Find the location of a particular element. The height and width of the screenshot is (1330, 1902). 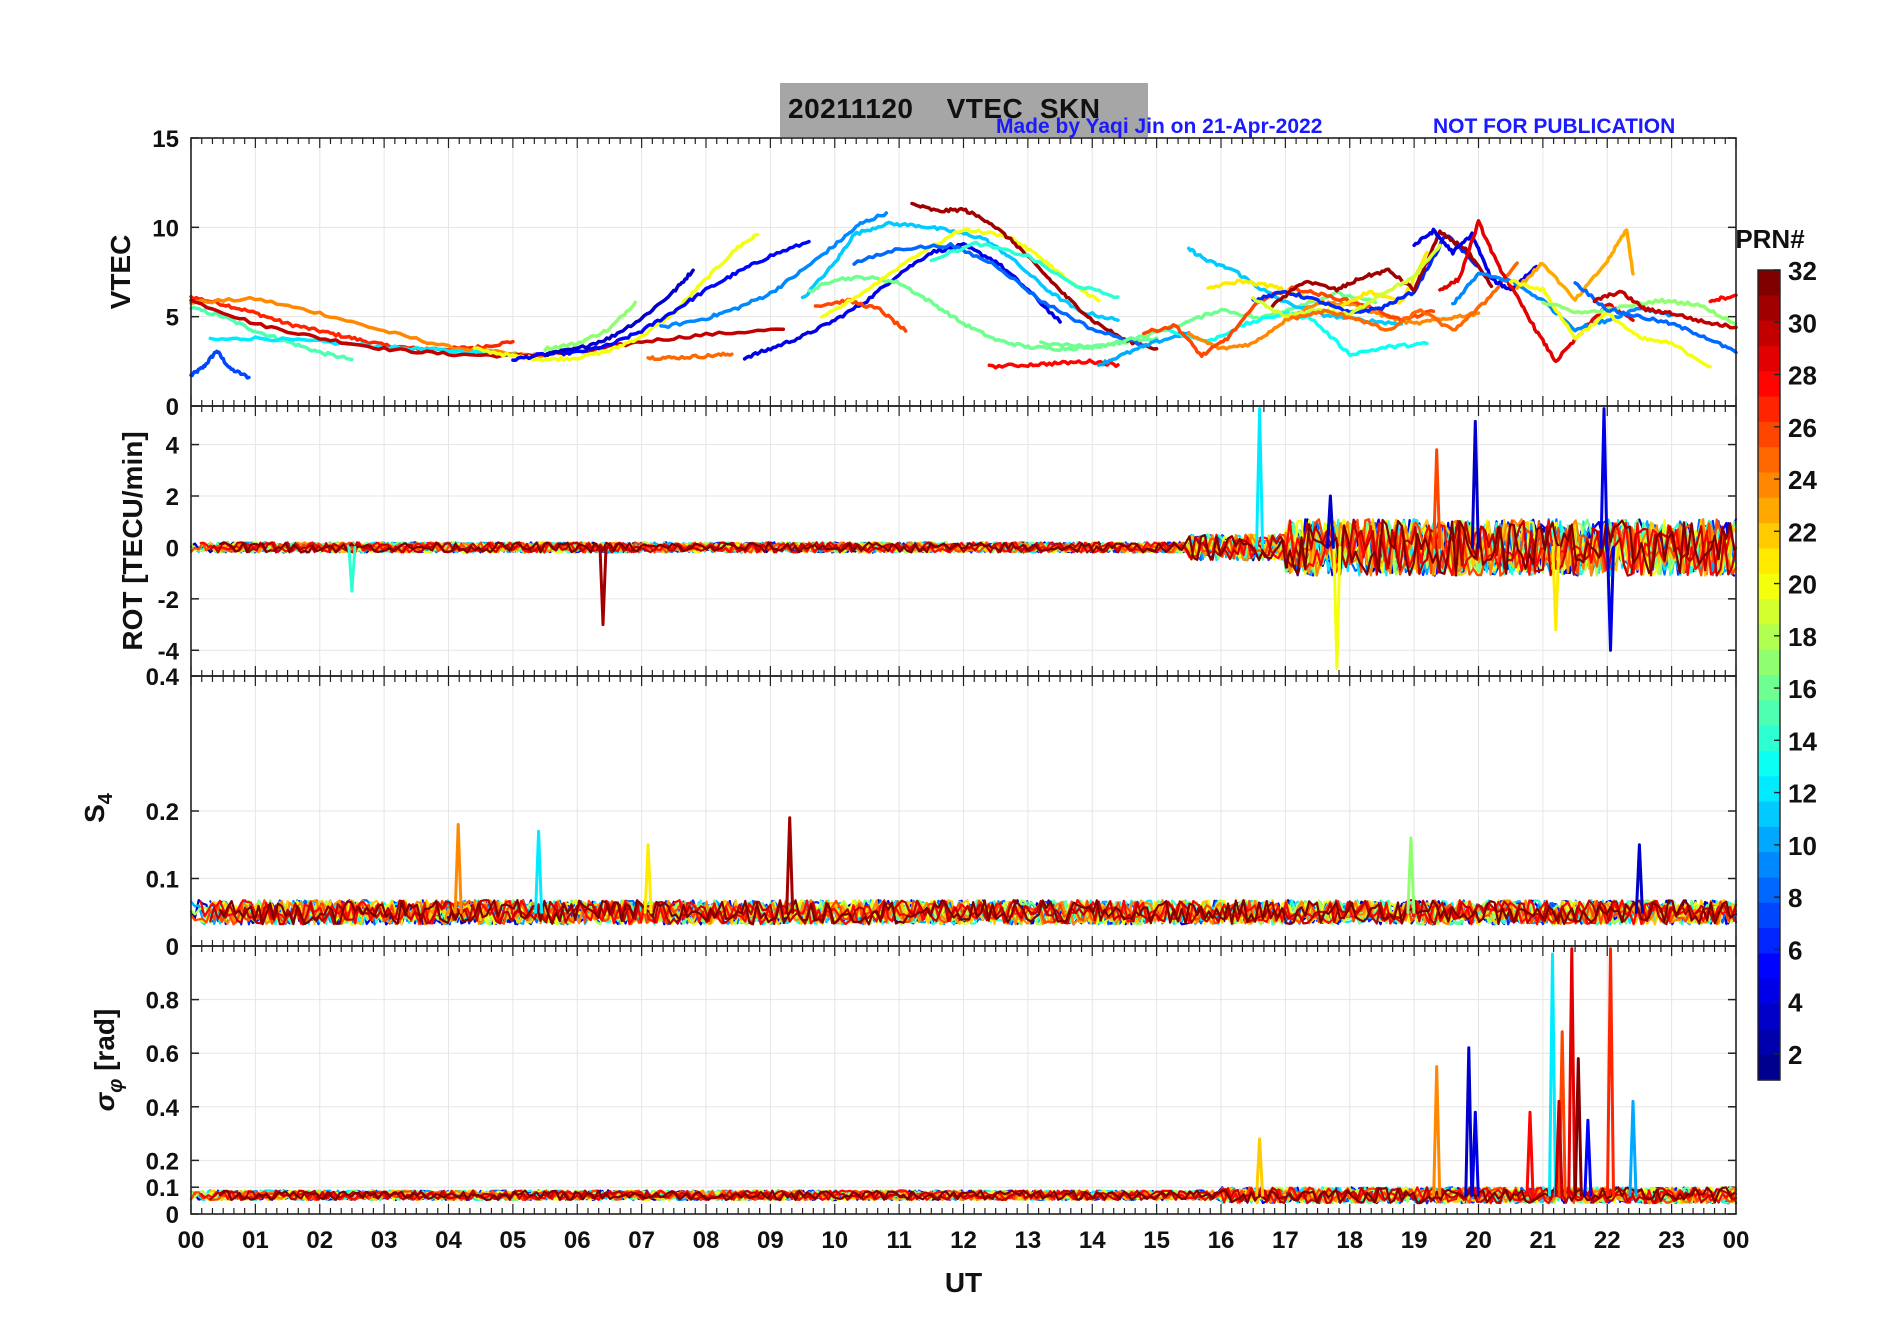

x-tick-label: 13 is located at coordinates (1028, 1240).